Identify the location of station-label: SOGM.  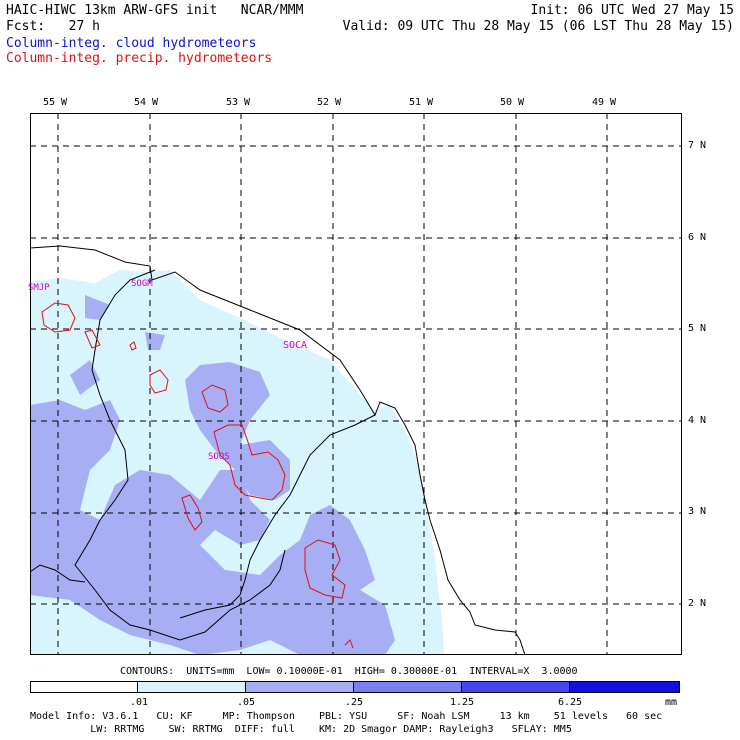
(142, 284).